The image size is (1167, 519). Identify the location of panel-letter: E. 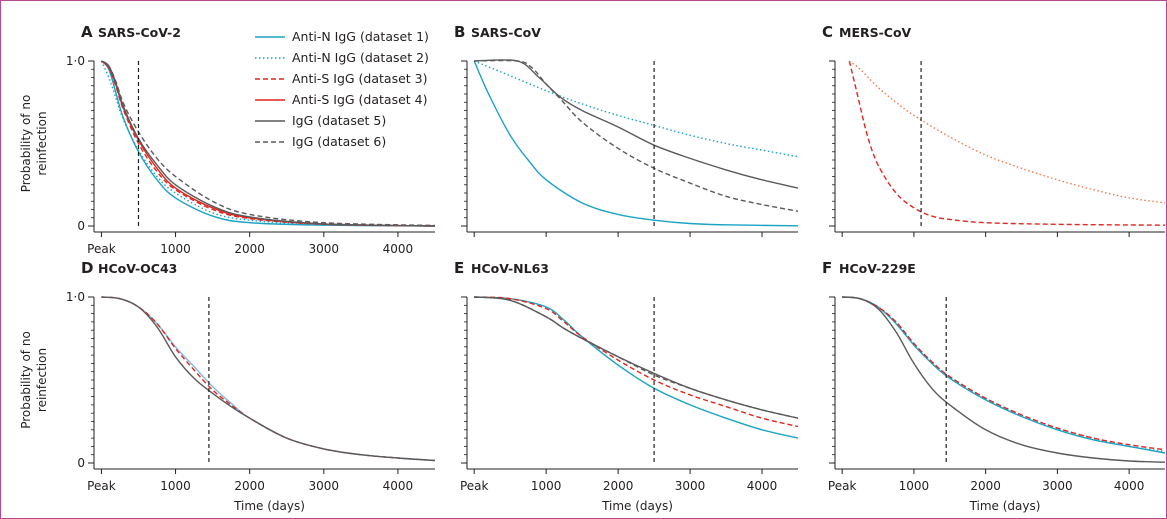
(459, 268).